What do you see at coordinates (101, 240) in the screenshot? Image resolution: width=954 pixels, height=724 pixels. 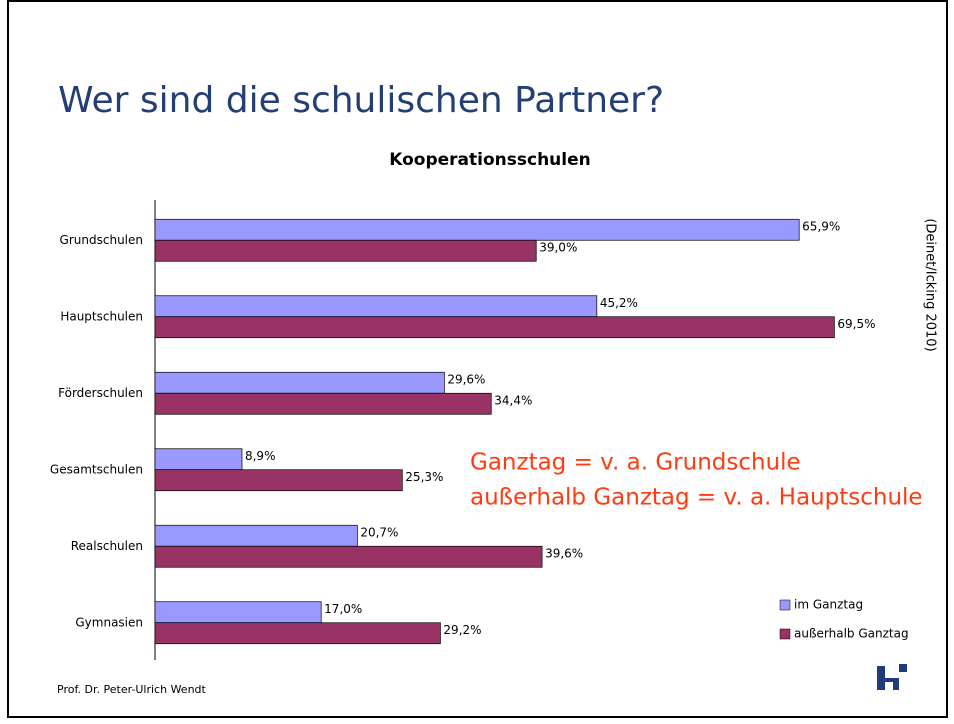 I see `y-tick-label: Grundschulen` at bounding box center [101, 240].